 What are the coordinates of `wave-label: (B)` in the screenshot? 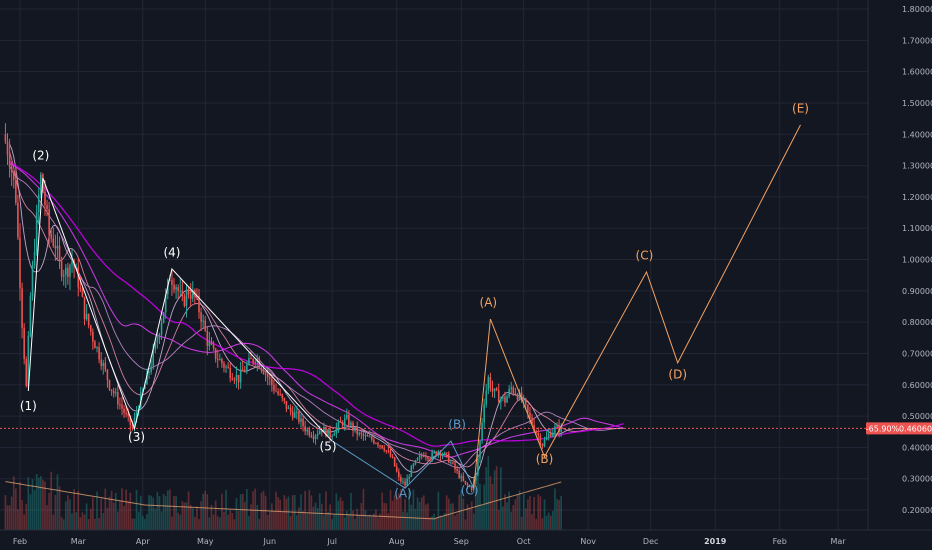 It's located at (545, 459).